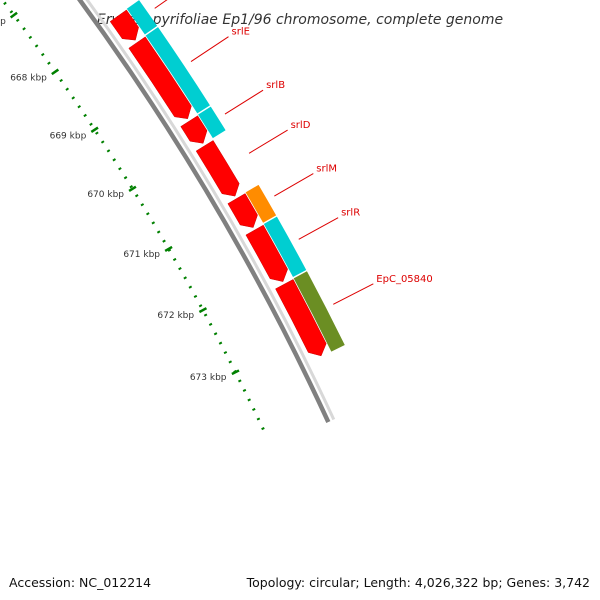  What do you see at coordinates (68, 136) in the screenshot?
I see `ruler-tick-label: 669 kbp` at bounding box center [68, 136].